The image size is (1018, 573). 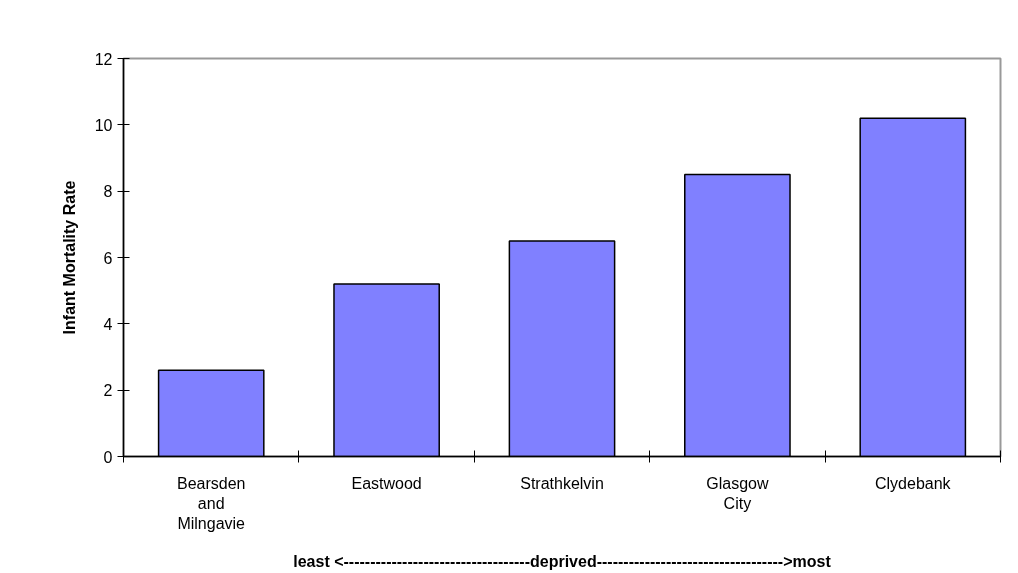 I want to click on y-tick-label: 8, so click(x=108, y=192).